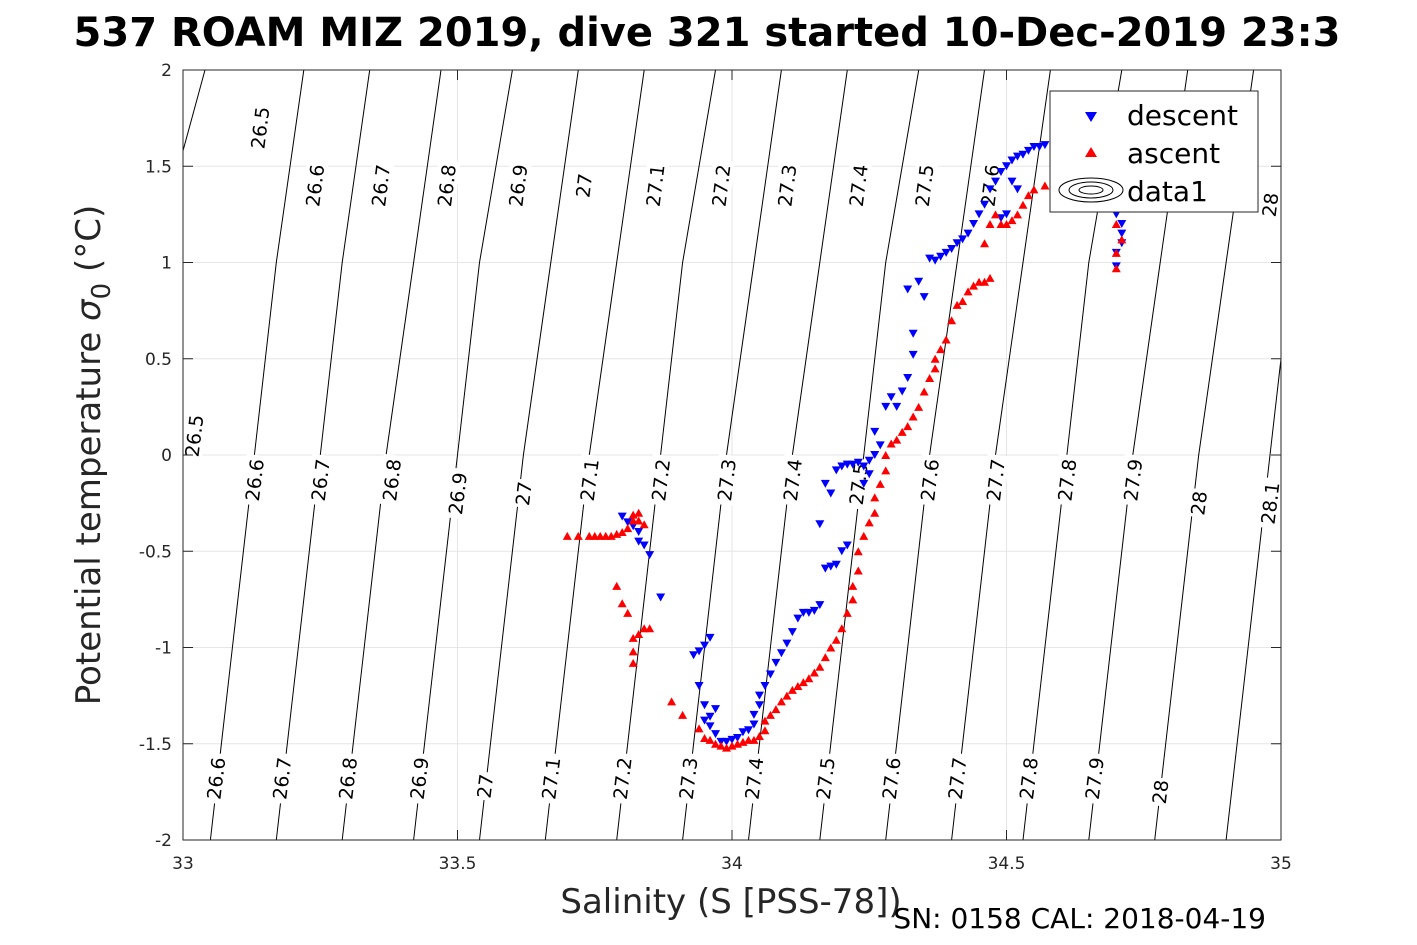 The width and height of the screenshot is (1417, 945). Describe the element at coordinates (929, 480) in the screenshot. I see `contour-label: 27.6` at that location.